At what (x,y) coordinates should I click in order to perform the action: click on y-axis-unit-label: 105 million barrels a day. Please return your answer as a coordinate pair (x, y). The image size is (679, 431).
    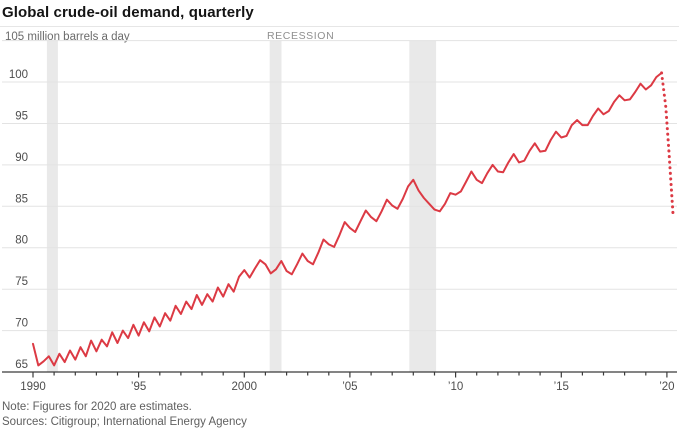
    Looking at the image, I should click on (67, 37).